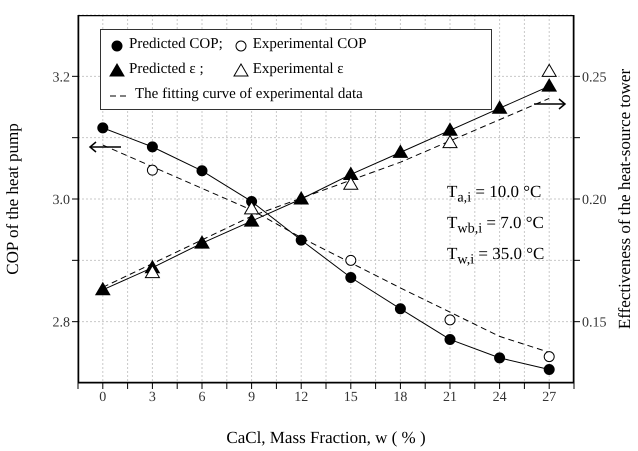  I want to click on y2-tick-label: 0.15, so click(594, 323).